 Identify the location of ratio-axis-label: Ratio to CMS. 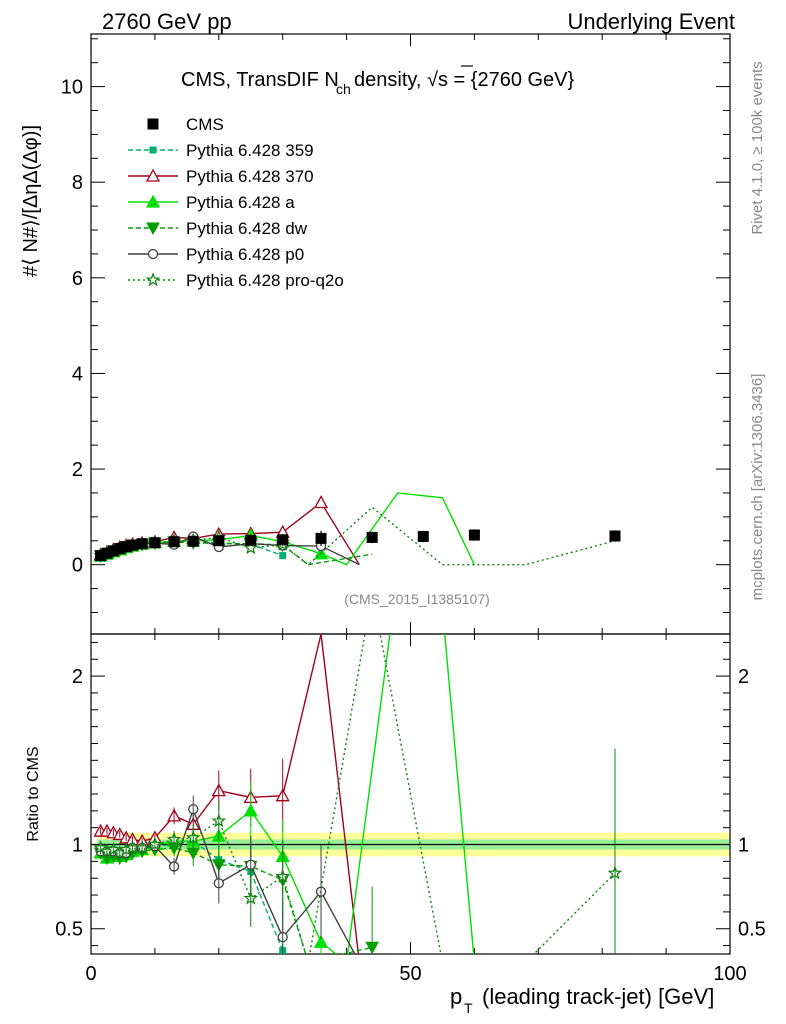
(33, 793).